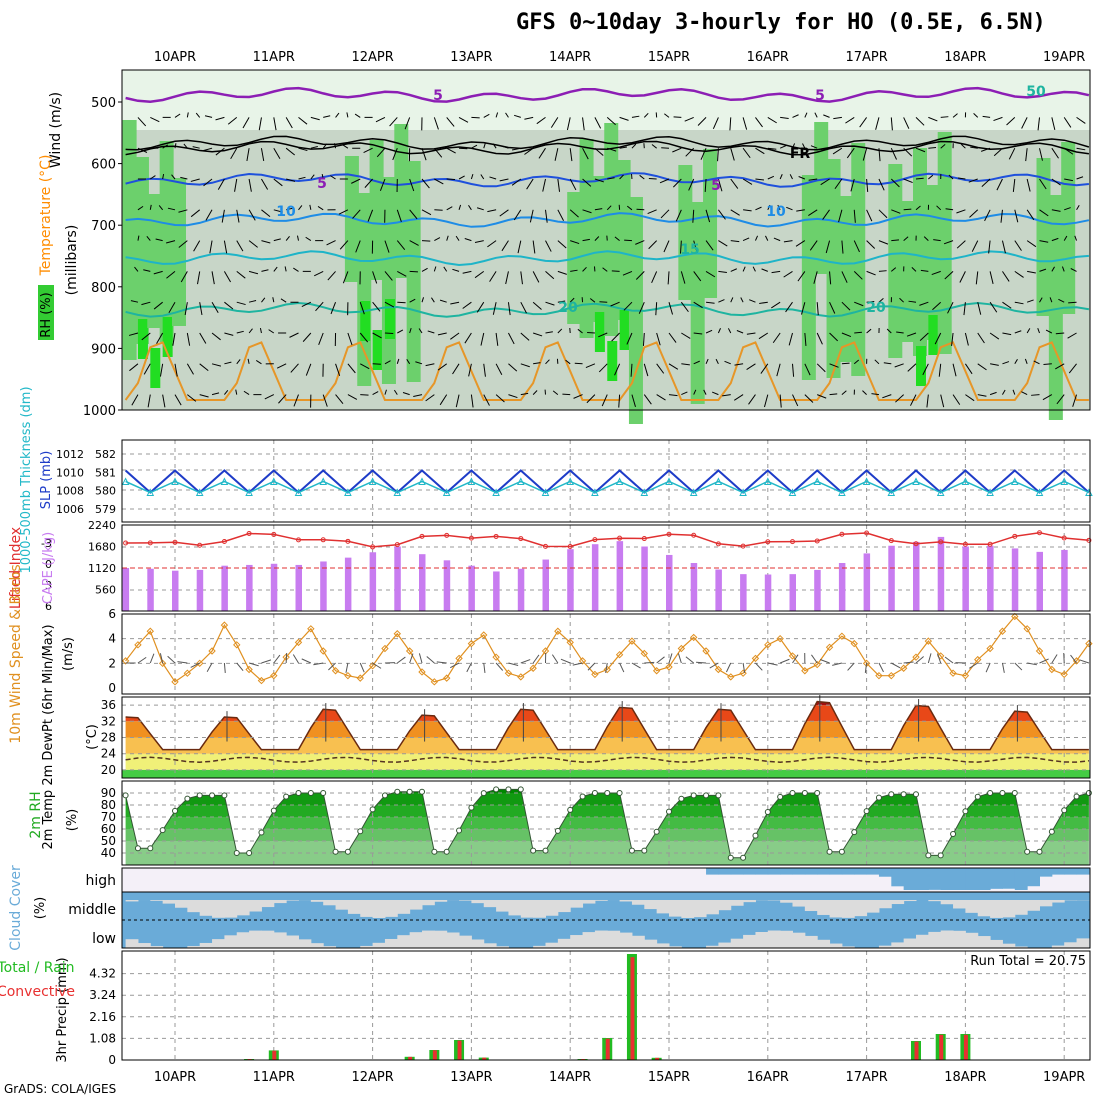  Describe the element at coordinates (776, 212) in the screenshot. I see `contour-label: 10` at that location.